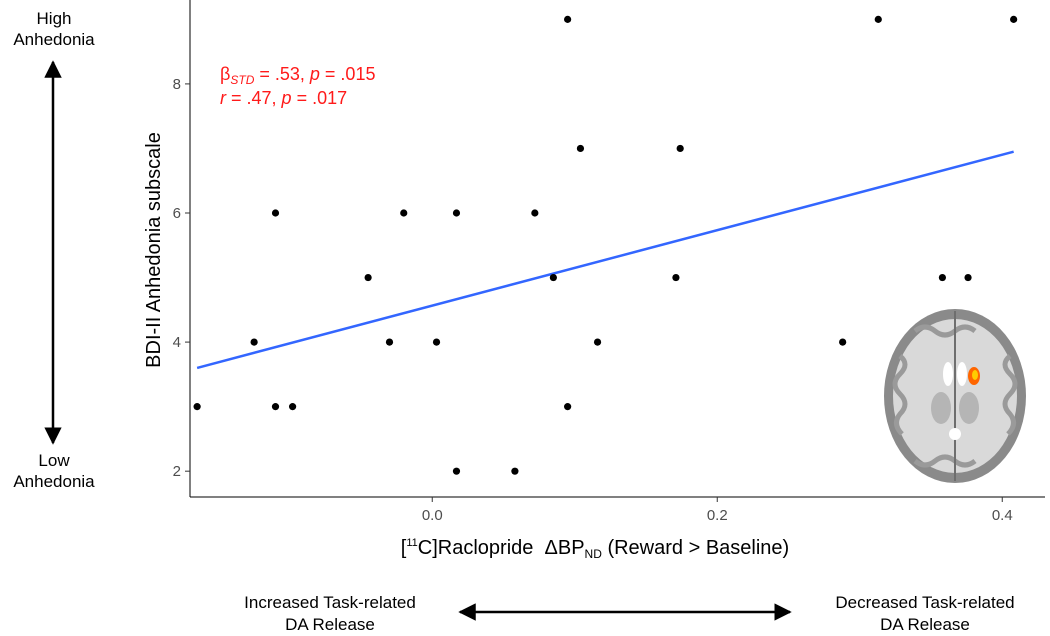 This screenshot has width=1050, height=636. I want to click on y-axis-title: BDI-II Anhedonia subscale, so click(154, 250).